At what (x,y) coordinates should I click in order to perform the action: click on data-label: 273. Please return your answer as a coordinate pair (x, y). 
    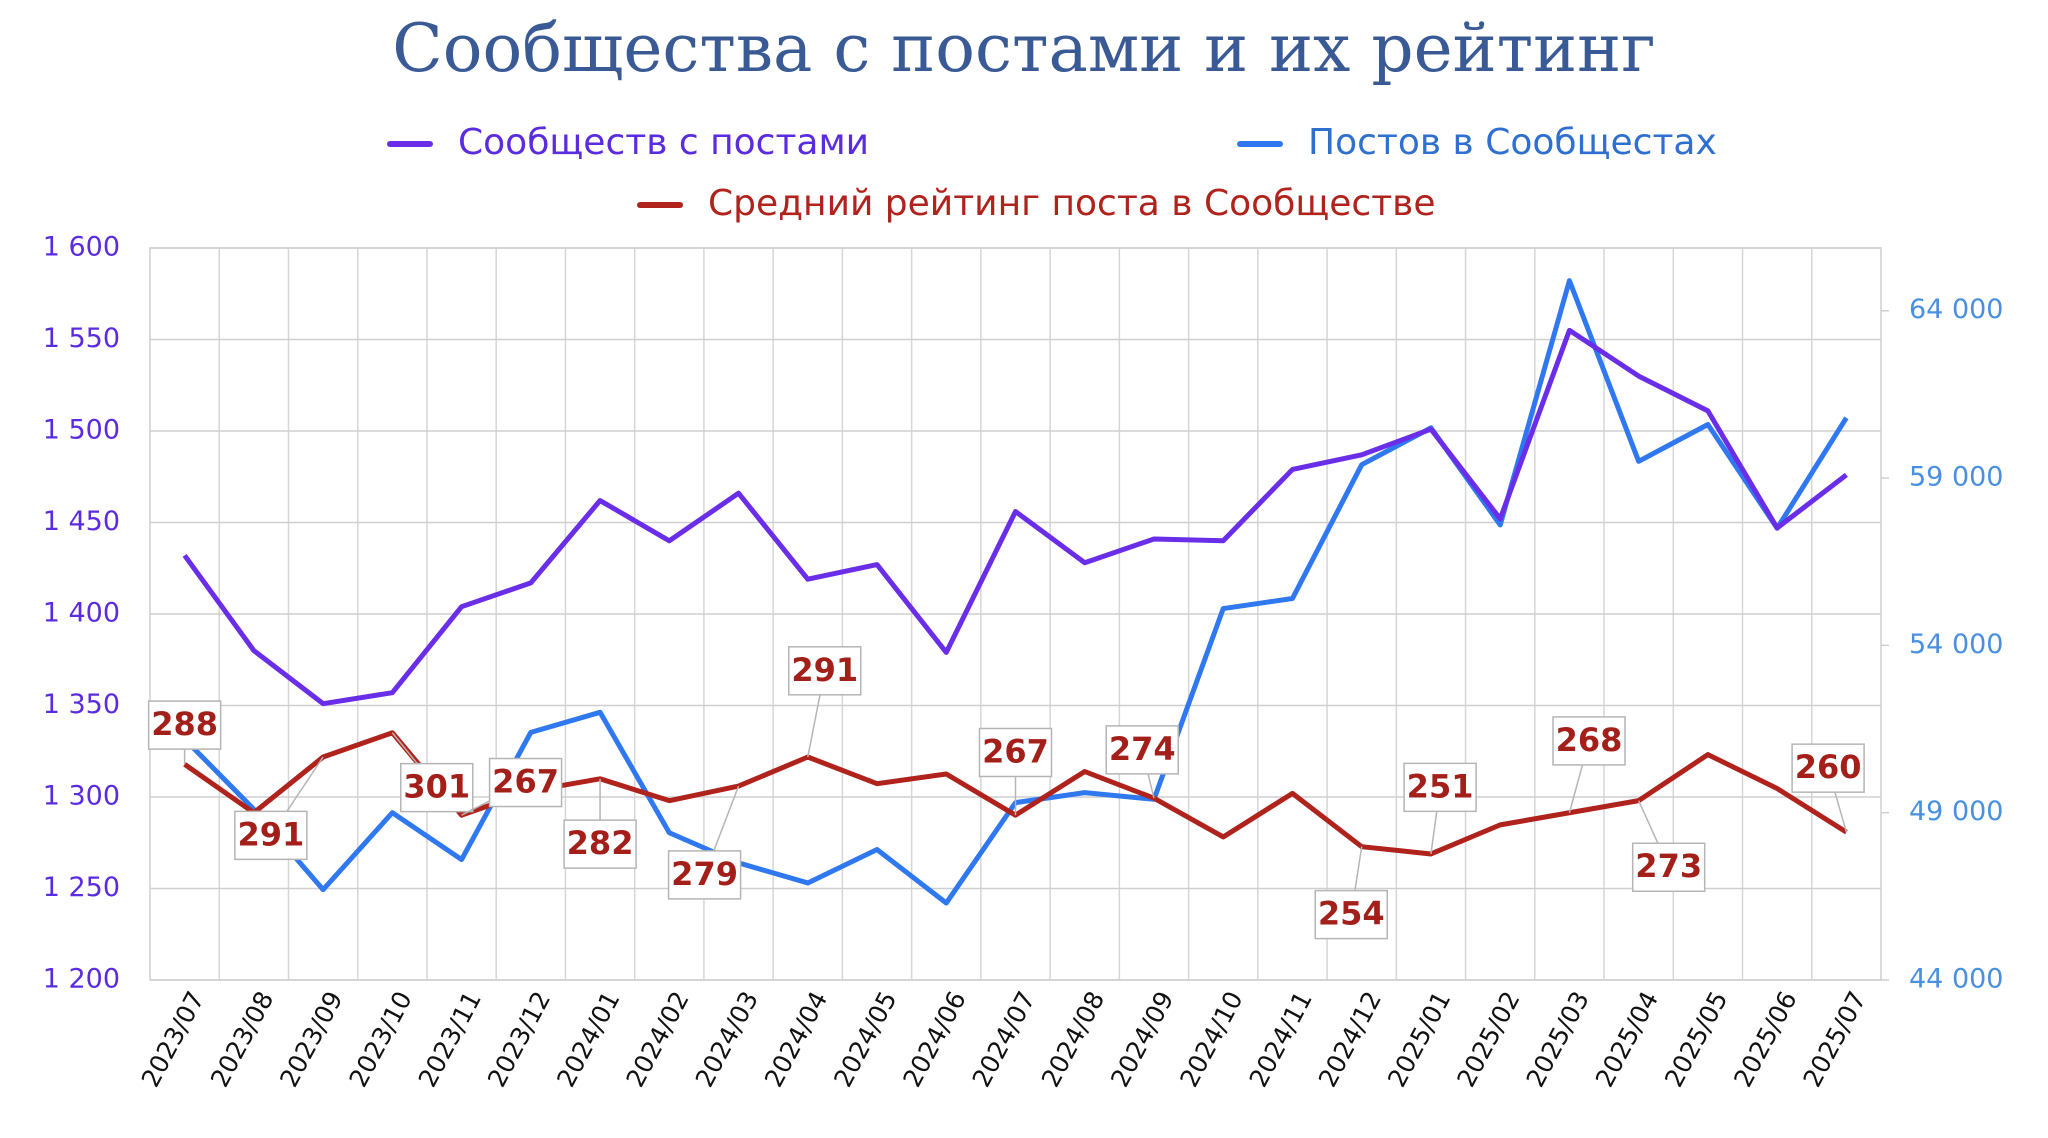
    Looking at the image, I should click on (1668, 866).